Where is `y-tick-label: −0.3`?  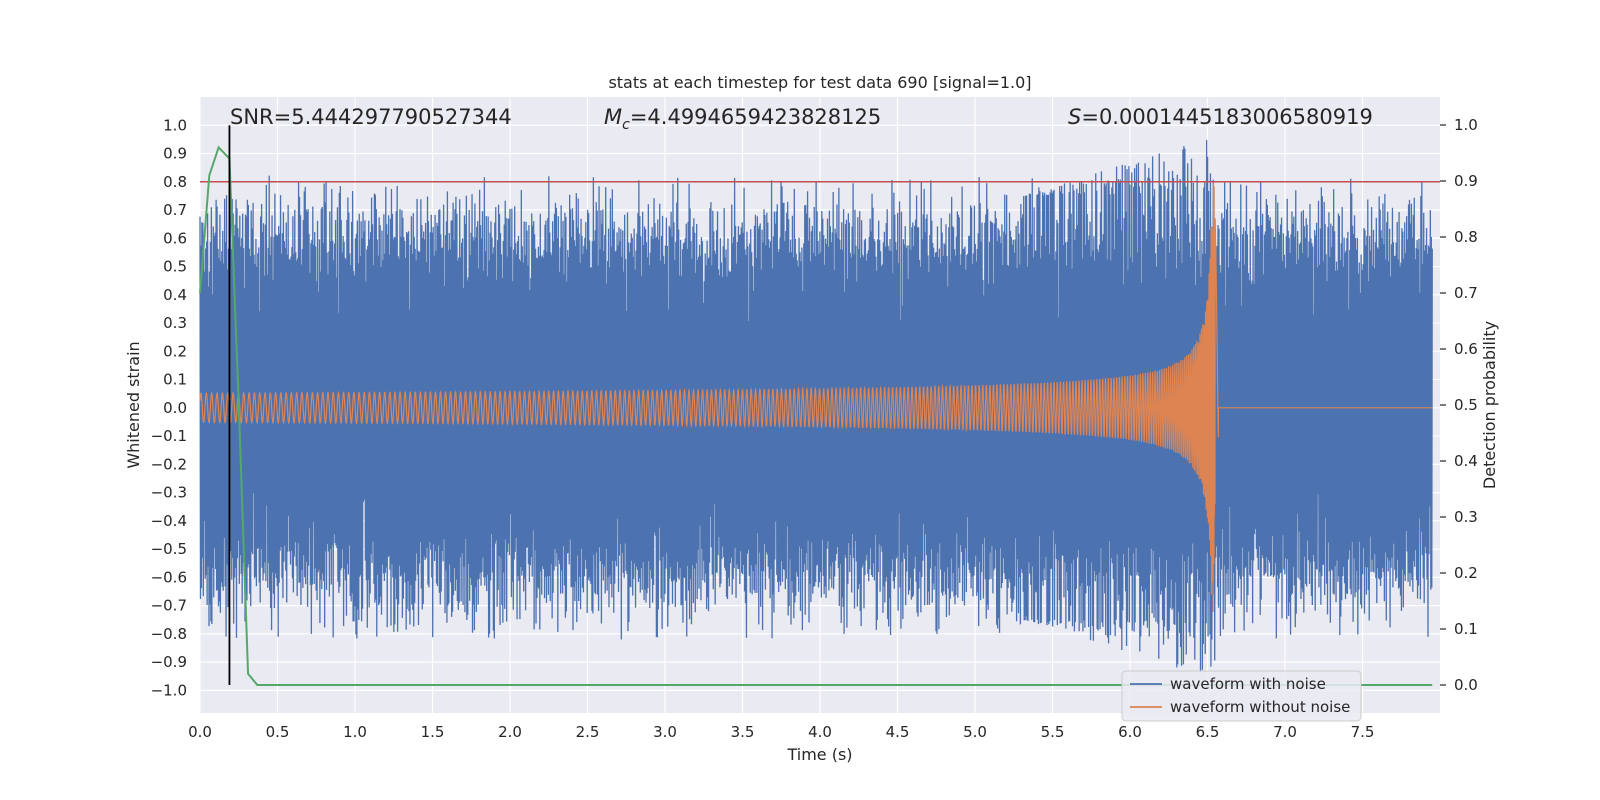 y-tick-label: −0.3 is located at coordinates (169, 493).